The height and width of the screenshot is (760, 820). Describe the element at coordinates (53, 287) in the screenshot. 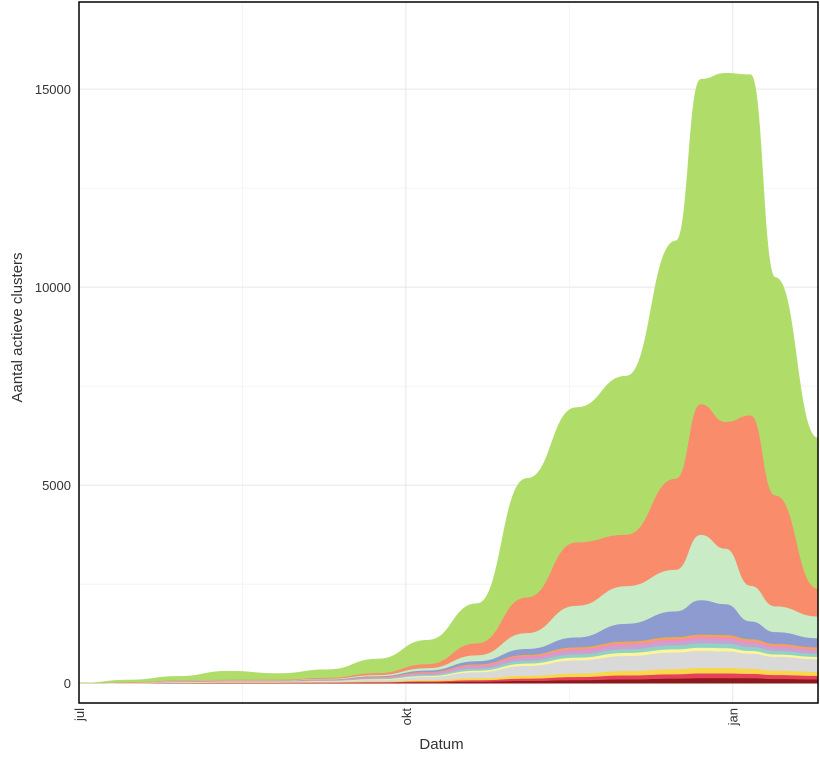

I see `y-tick-label: 10000` at that location.